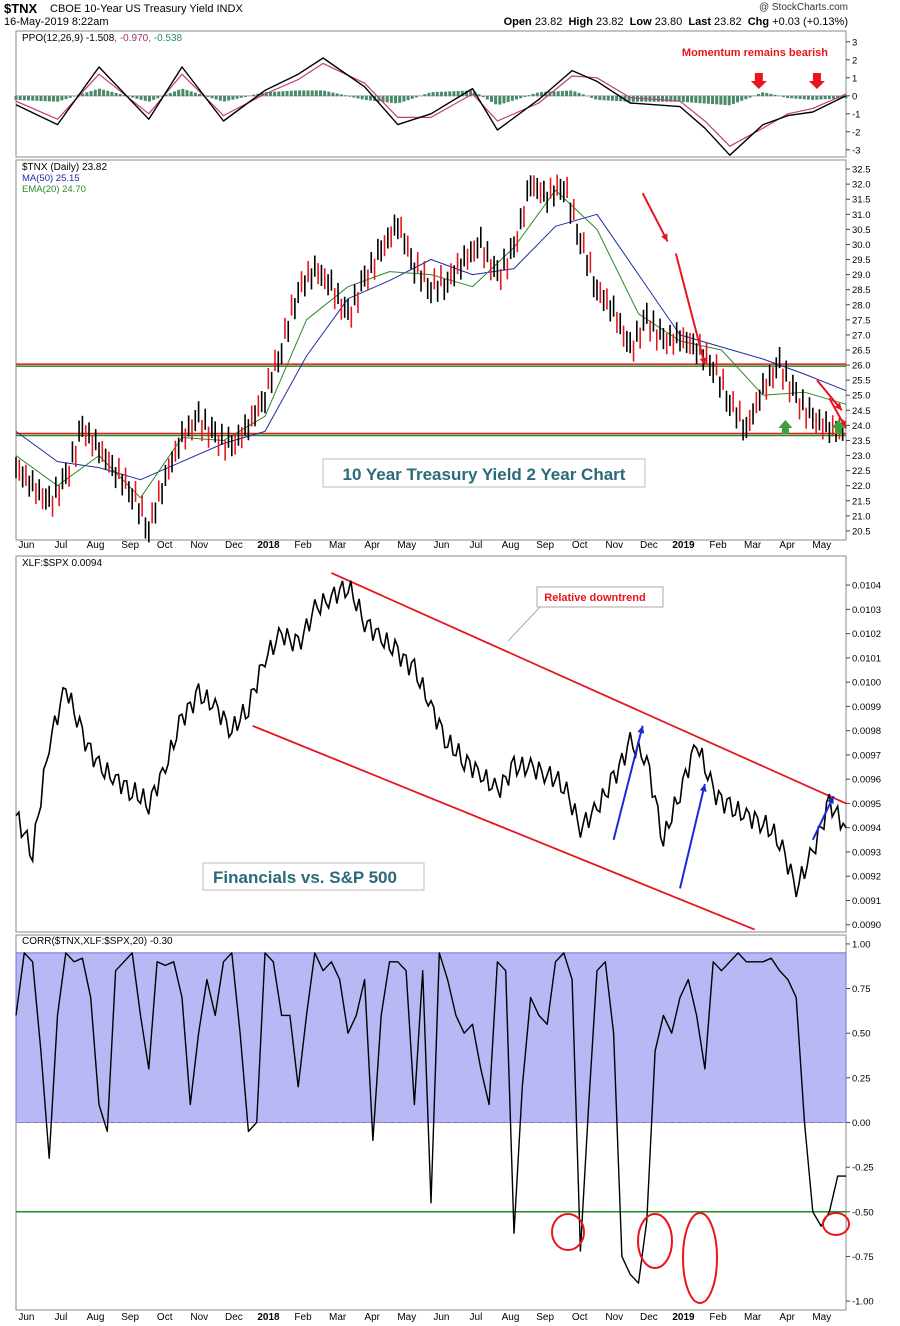  I want to click on y-tick-label-tnx: 31.0, so click(861, 215).